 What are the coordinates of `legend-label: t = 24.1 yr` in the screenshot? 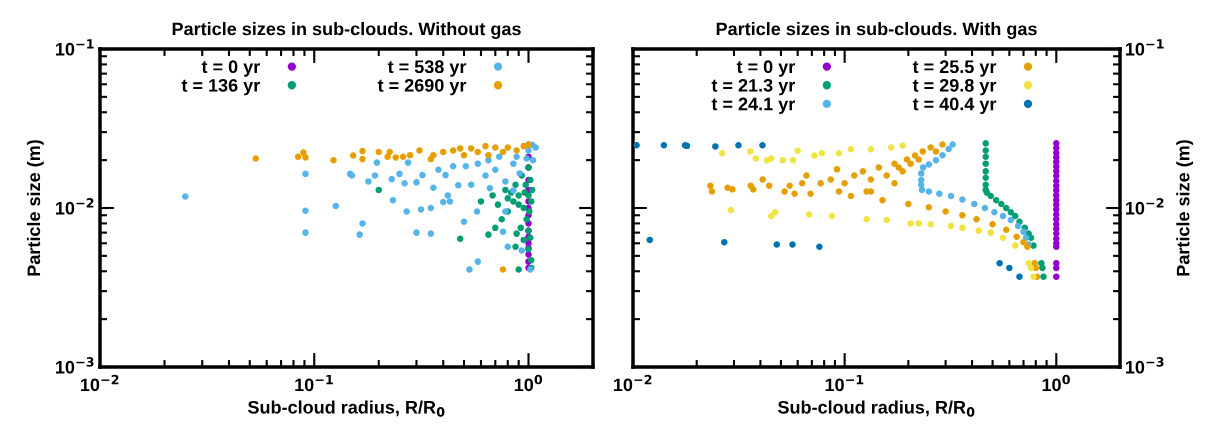 It's located at (753, 105).